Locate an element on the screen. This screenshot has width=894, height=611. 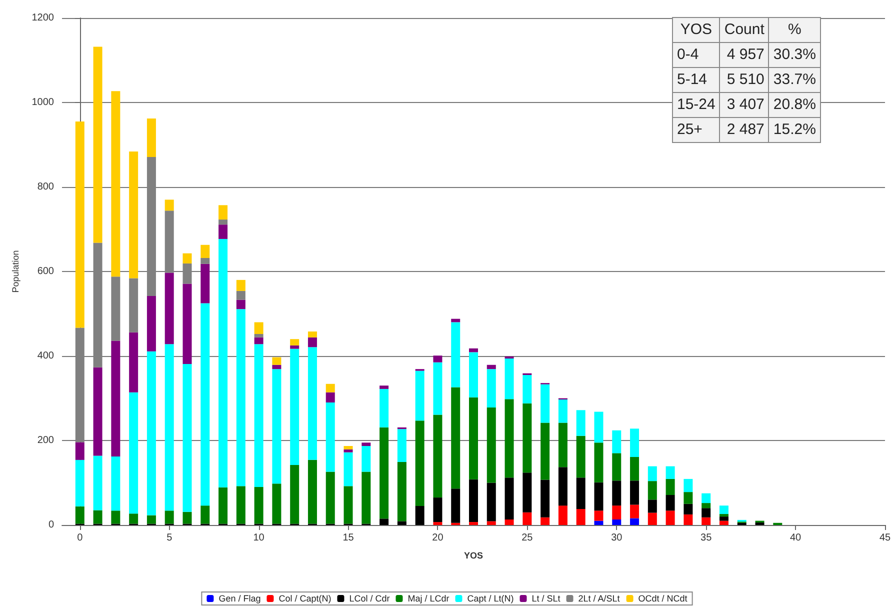
legend-label: 2Lt / A/SLt is located at coordinates (599, 599).